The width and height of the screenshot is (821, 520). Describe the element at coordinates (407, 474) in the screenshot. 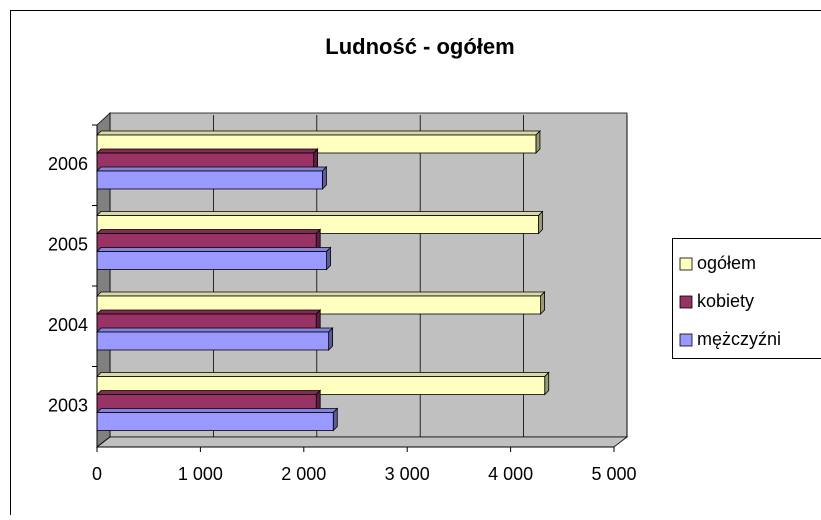

I see `x-tick-label: 3 000` at that location.